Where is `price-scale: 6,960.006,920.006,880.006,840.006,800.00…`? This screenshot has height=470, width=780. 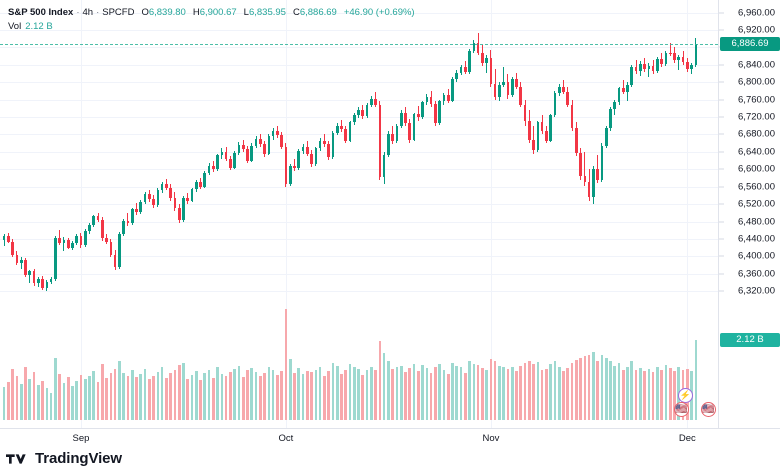 price-scale: 6,960.006,920.006,880.006,840.006,800.00… is located at coordinates (749, 214).